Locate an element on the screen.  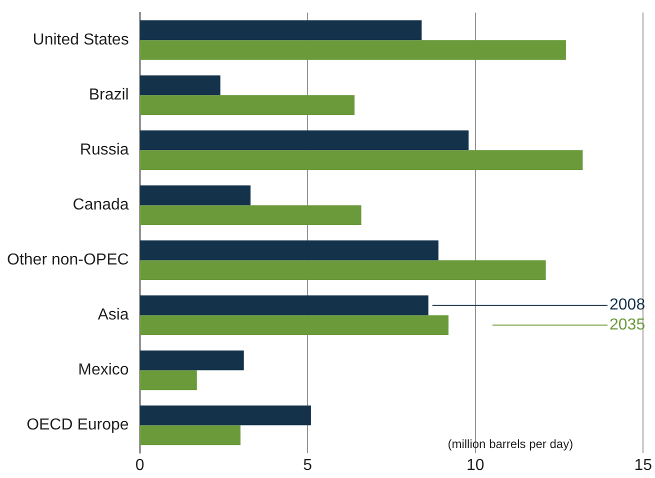
y-tick-label: Canada is located at coordinates (100, 205).